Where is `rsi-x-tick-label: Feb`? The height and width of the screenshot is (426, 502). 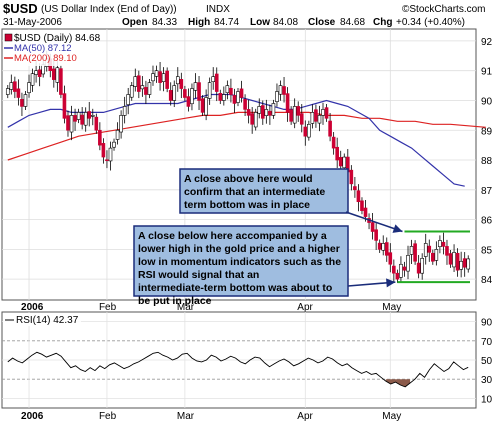 rsi-x-tick-label: Feb is located at coordinates (108, 416).